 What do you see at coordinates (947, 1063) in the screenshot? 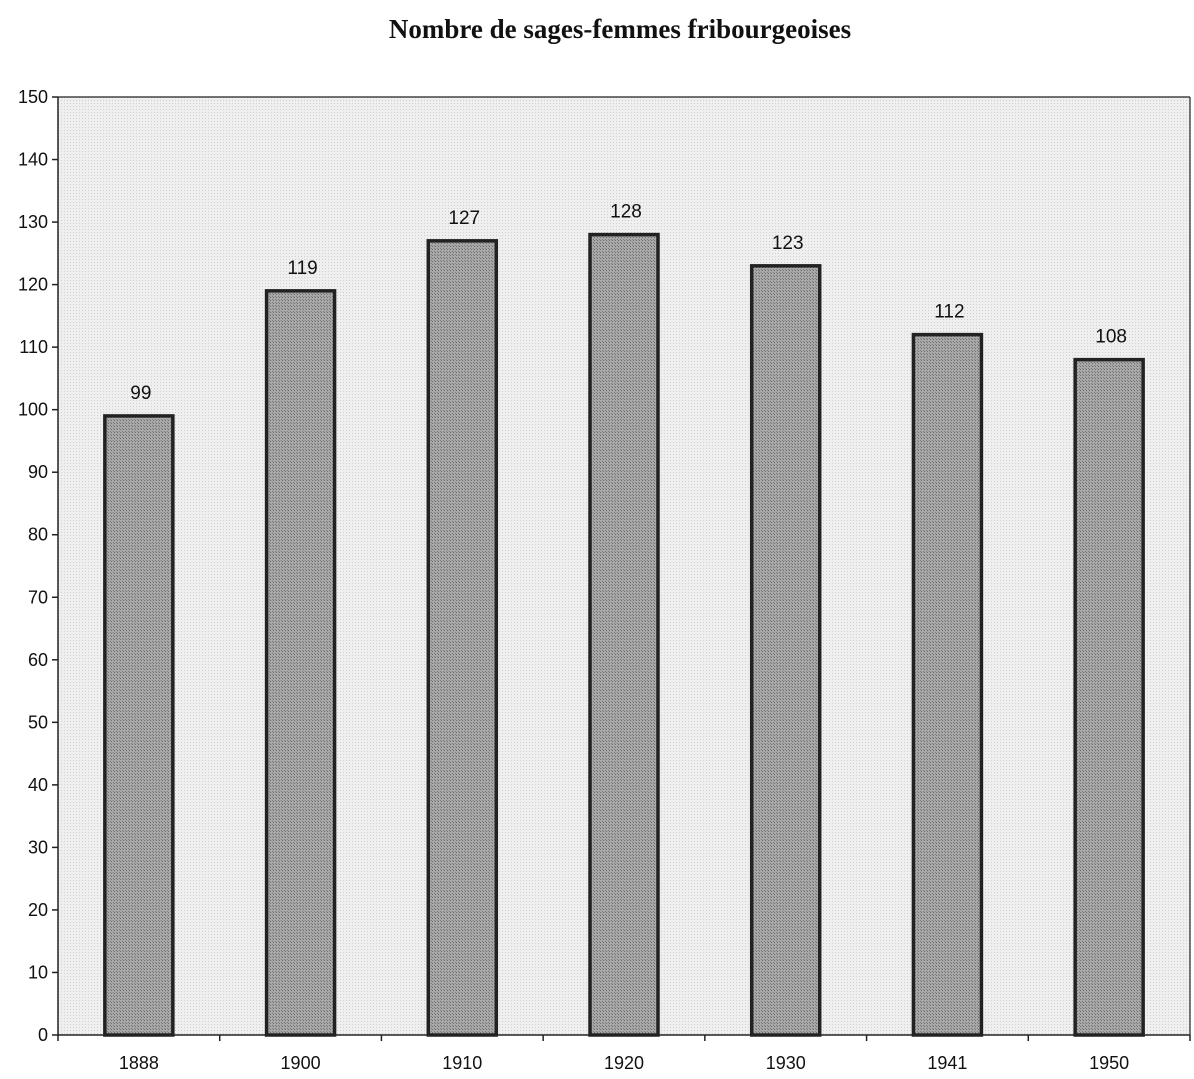
I see `x-tick-label-1941: 1941` at bounding box center [947, 1063].